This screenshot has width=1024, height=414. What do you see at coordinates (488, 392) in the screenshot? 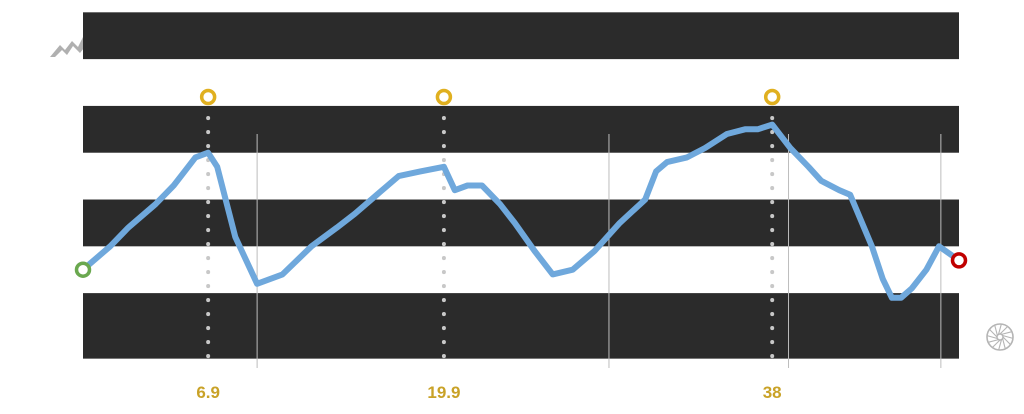
I see `x-tick-labels: 6.9 19.9 38` at bounding box center [488, 392].